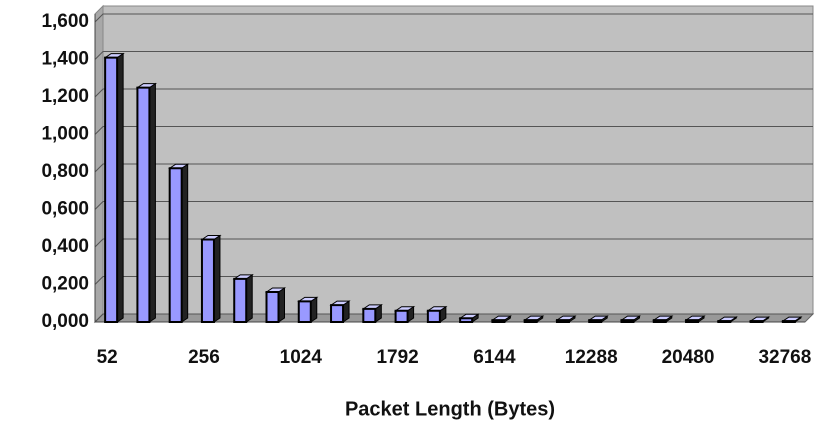  What do you see at coordinates (65, 96) in the screenshot?
I see `y-tick-label: 1,200` at bounding box center [65, 96].